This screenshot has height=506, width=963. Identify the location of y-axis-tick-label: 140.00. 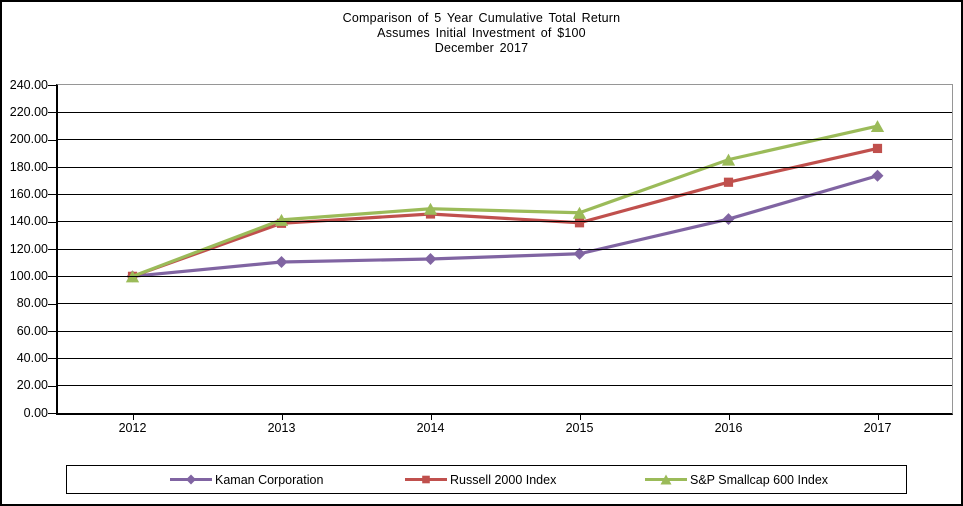
(28, 221).